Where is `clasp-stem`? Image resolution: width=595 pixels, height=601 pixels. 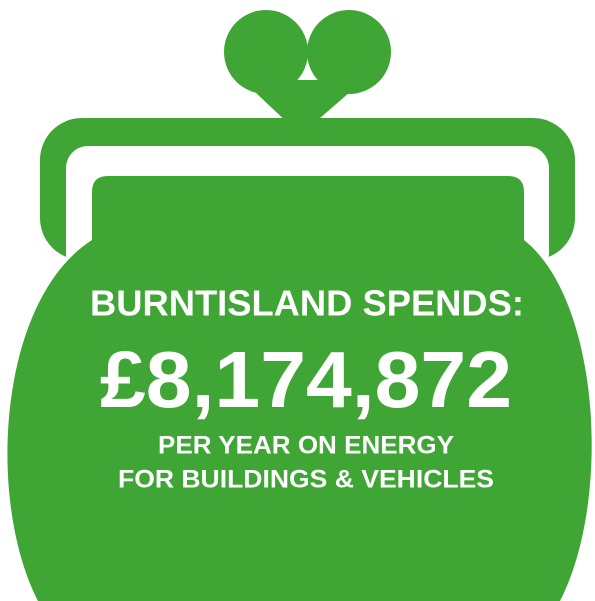 clasp-stem is located at coordinates (302, 102).